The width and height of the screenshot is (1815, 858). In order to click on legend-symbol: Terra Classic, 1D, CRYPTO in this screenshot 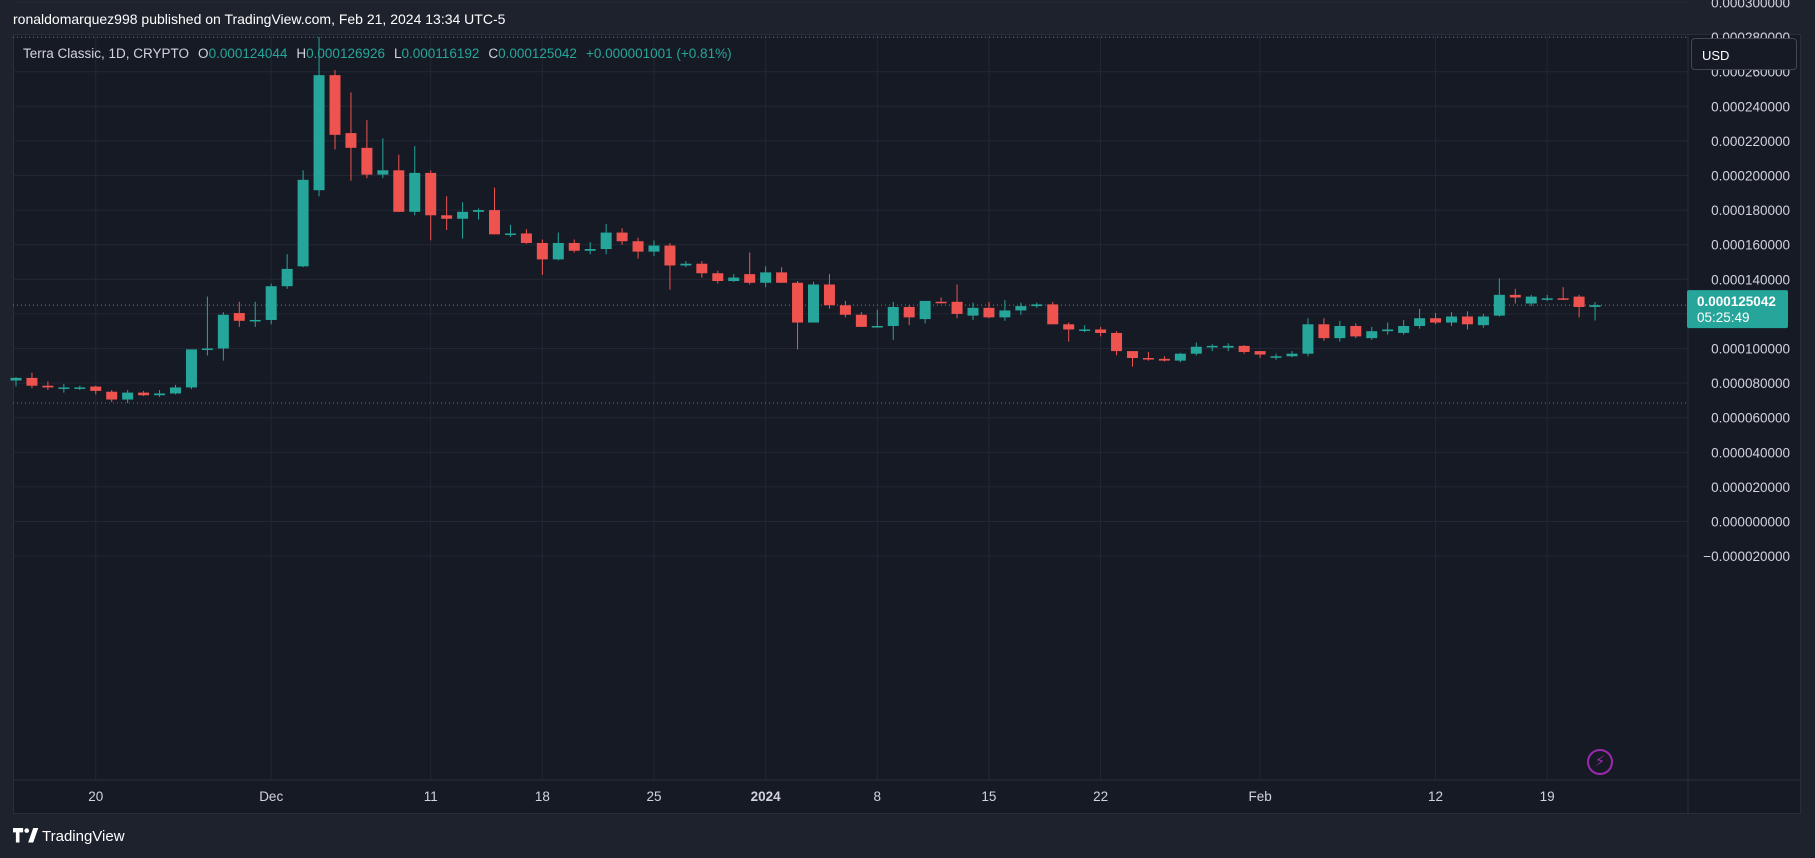, I will do `click(106, 53)`.